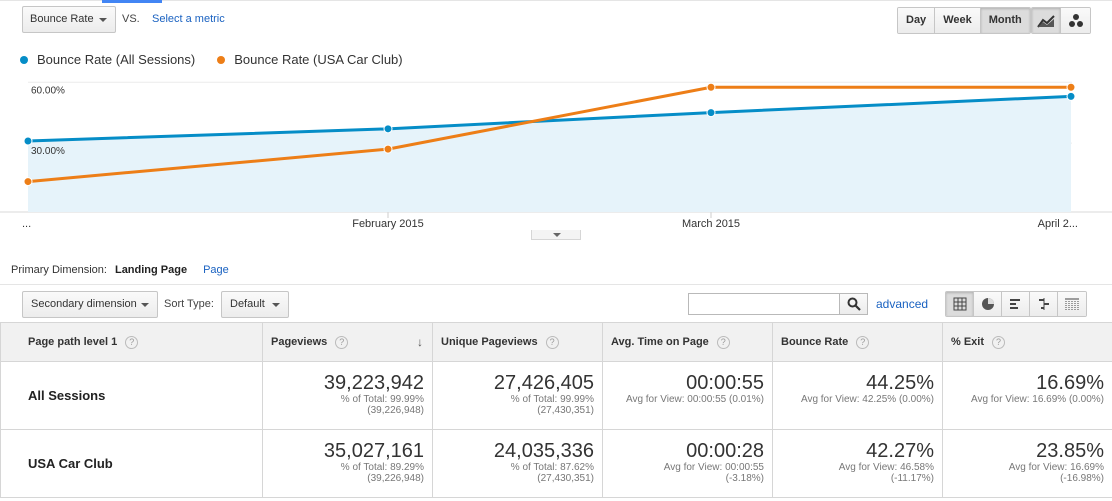 The image size is (1112, 501). What do you see at coordinates (1027, 395) in the screenshot?
I see `table-cell: 16.69% Avg for View: 16.69% (0.00%)` at bounding box center [1027, 395].